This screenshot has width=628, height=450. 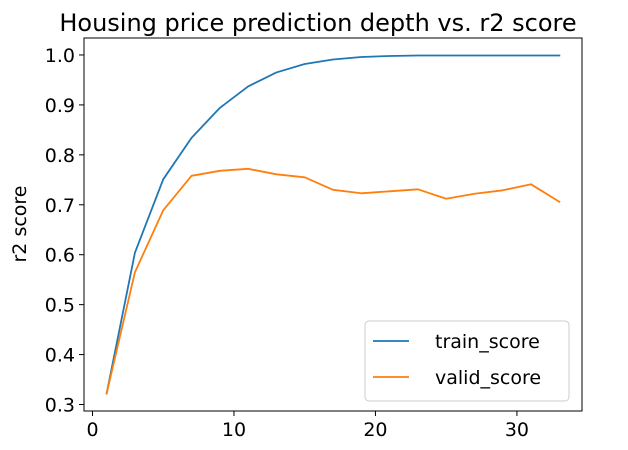 What do you see at coordinates (60, 156) in the screenshot?
I see `y-tick-label: 0.8` at bounding box center [60, 156].